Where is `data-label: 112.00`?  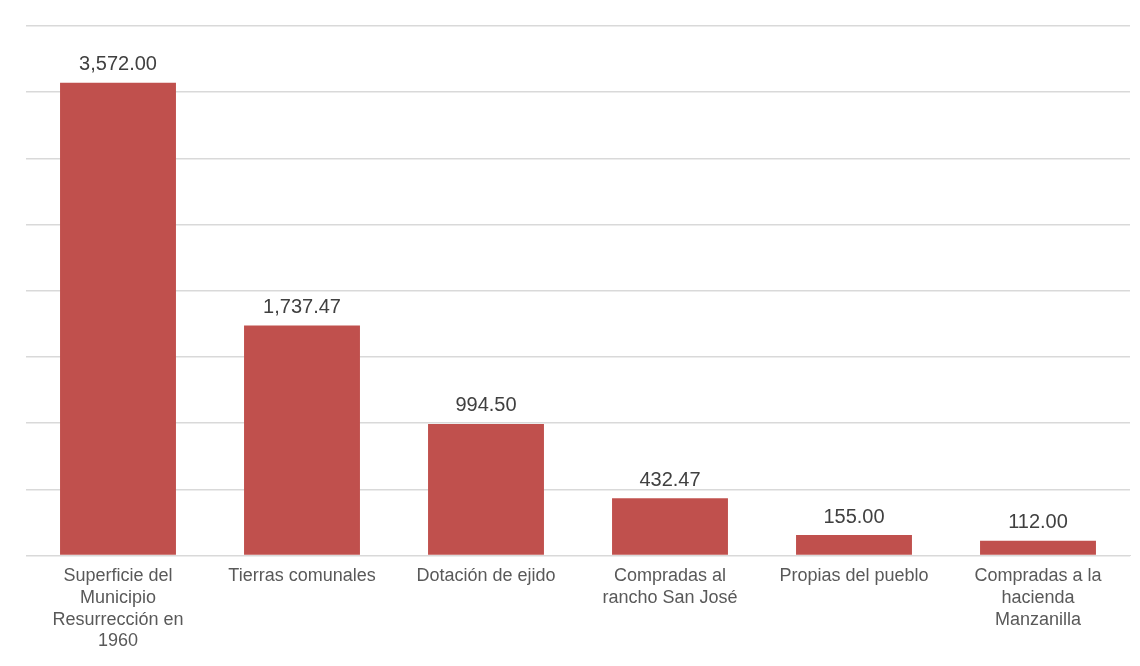
data-label: 112.00 is located at coordinates (1038, 521).